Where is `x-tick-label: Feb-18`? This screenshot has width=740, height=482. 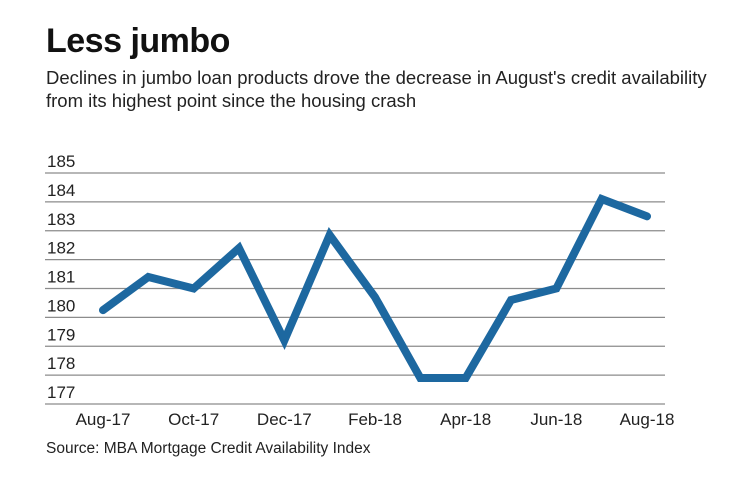
x-tick-label: Feb-18 is located at coordinates (375, 419).